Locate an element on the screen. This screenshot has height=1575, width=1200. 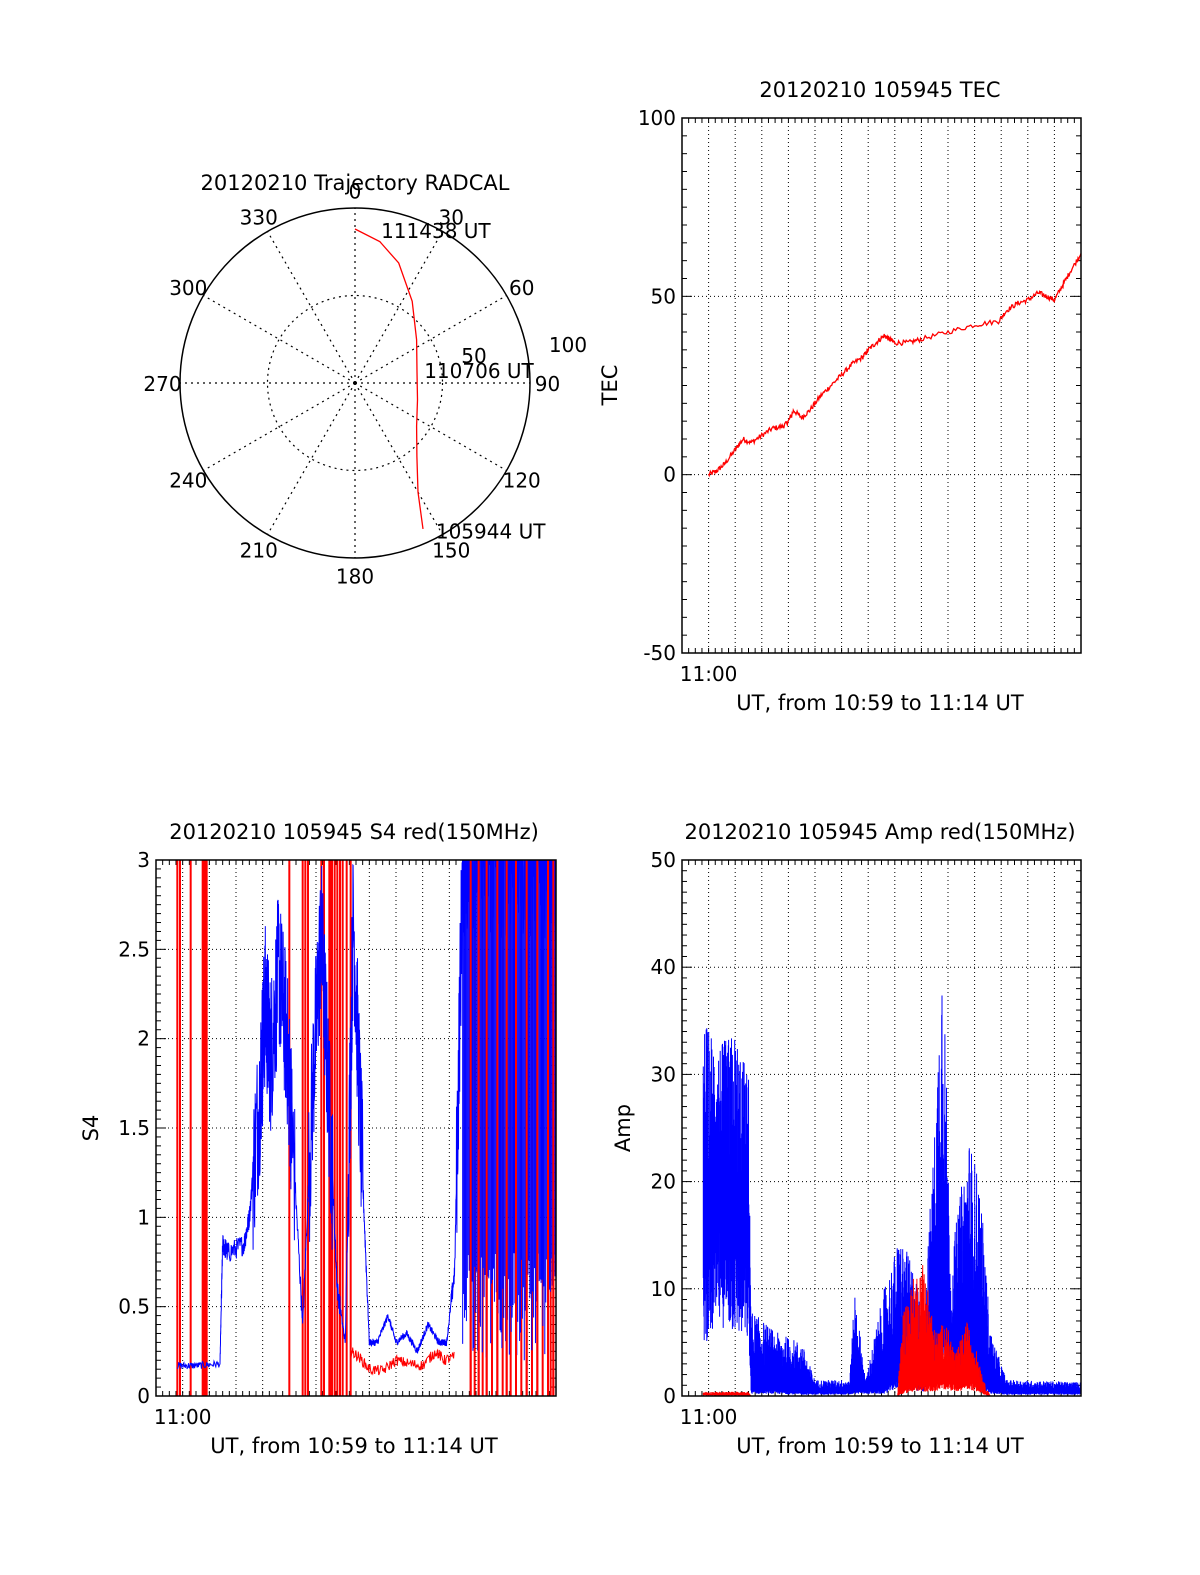
y-tick-label: 0.5 is located at coordinates (134, 1307).